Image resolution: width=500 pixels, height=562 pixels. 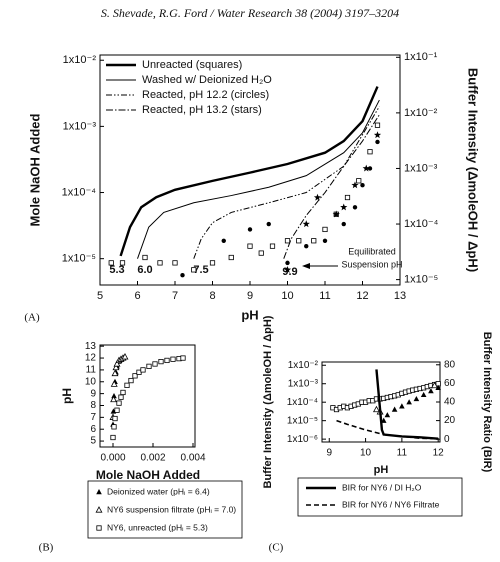 I want to click on y-tick-label: 13, so click(x=91, y=346).